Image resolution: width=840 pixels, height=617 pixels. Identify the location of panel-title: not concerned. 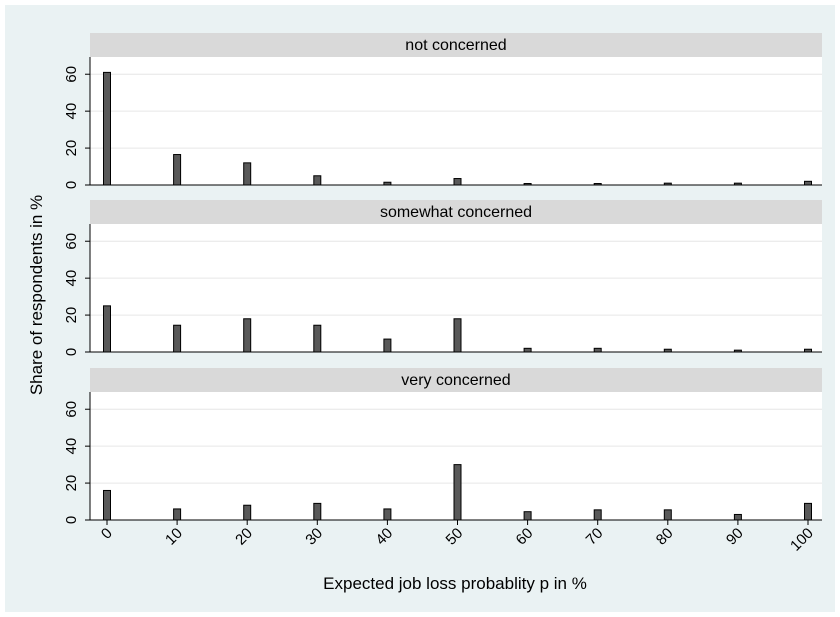
(455, 45).